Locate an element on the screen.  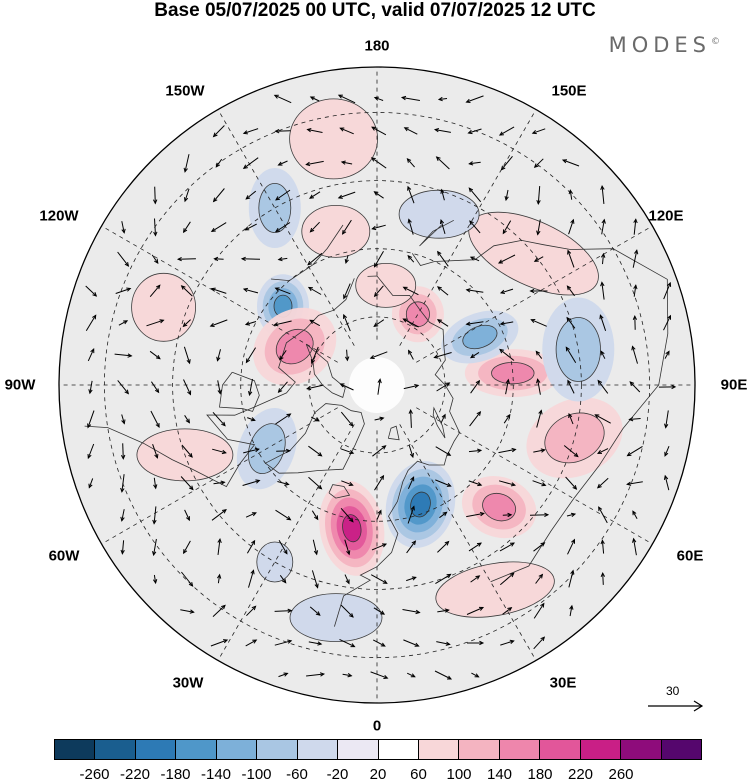
lon-label-30e: 30E is located at coordinates (563, 683).